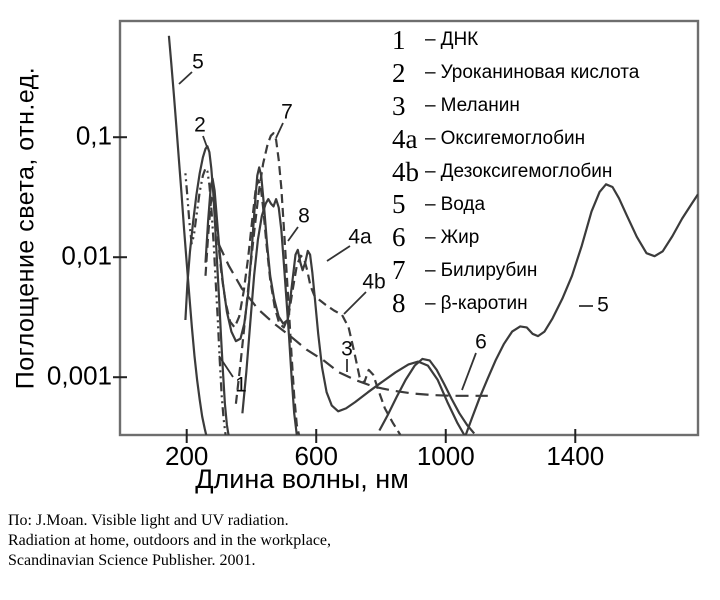 This screenshot has height=600, width=720. Describe the element at coordinates (484, 303) in the screenshot. I see `legend-item-name: β-каротин` at that location.